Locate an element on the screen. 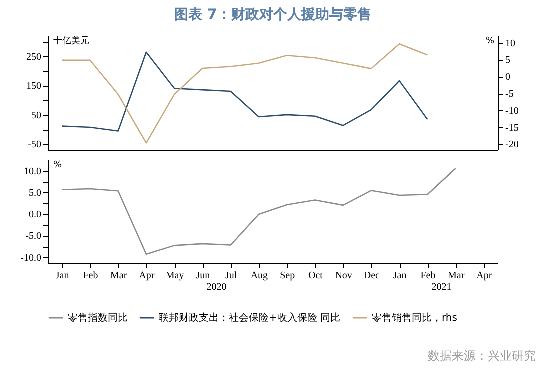  y-tick-label: 10.0 is located at coordinates (33, 172).